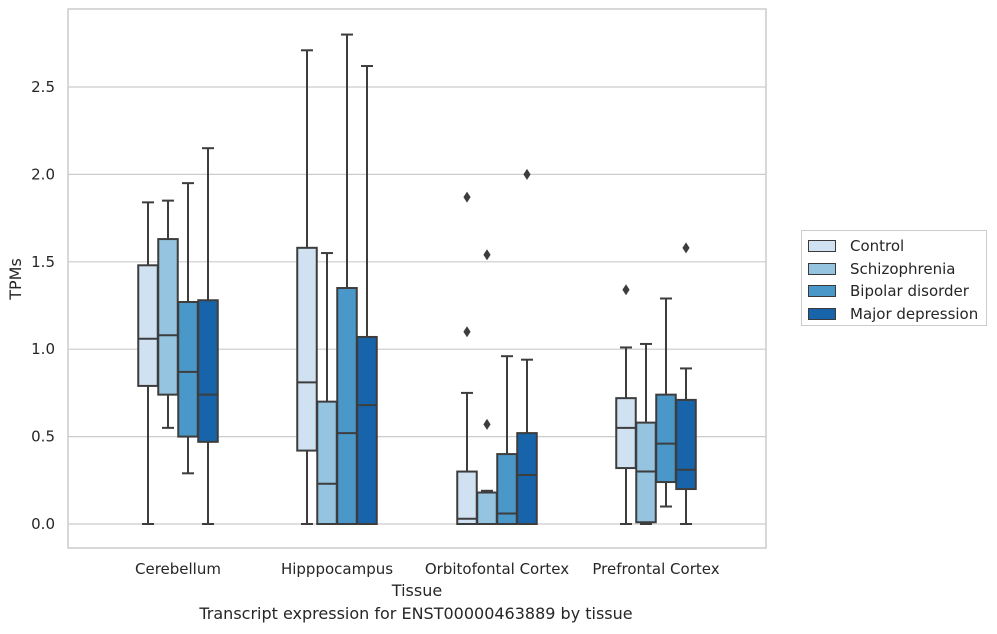 The height and width of the screenshot is (634, 997). I want to click on legend-label: Control, so click(877, 246).